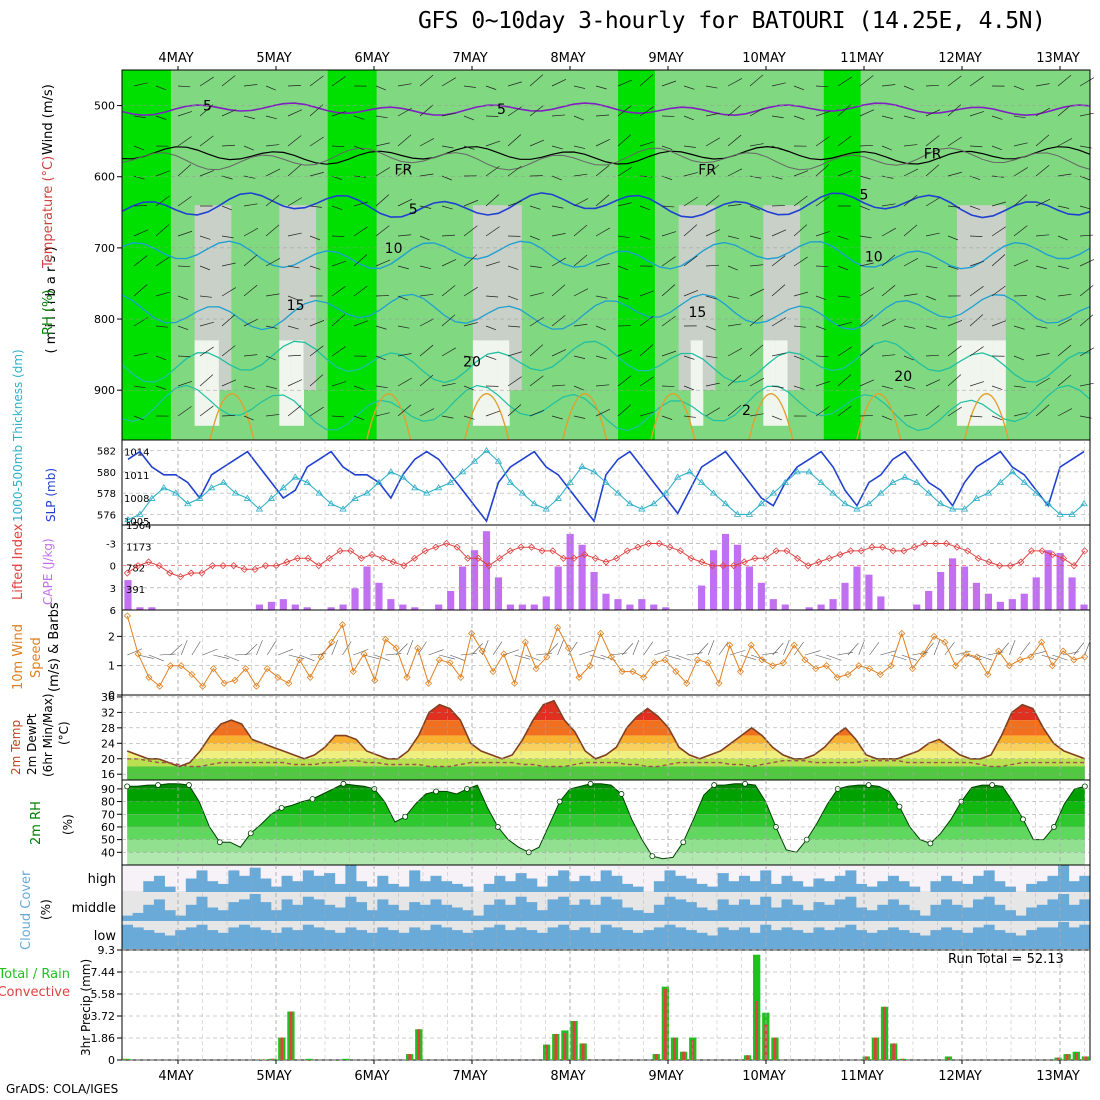 Image resolution: width=1100 pixels, height=1100 pixels. What do you see at coordinates (113, 567) in the screenshot?
I see `lifted-index-tick-label: 0` at bounding box center [113, 567].